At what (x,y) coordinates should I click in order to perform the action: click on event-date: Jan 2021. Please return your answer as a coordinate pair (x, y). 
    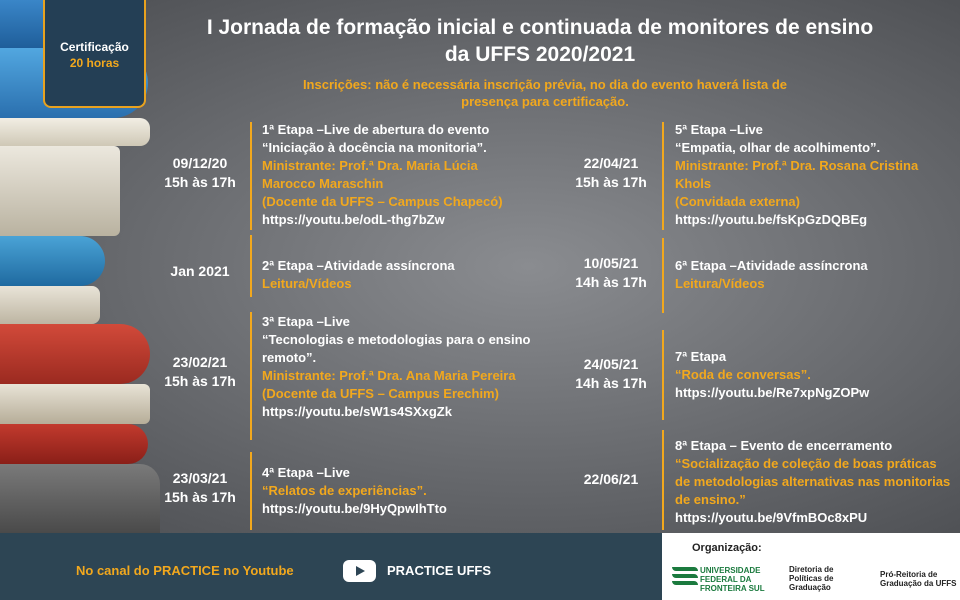
    Looking at the image, I should click on (200, 271).